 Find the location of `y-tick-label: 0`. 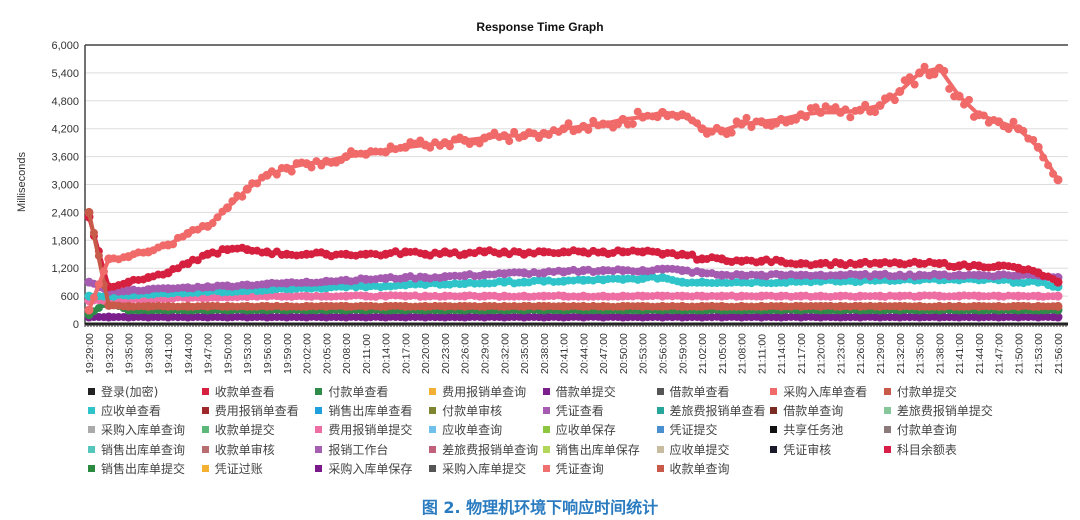

y-tick-label: 0 is located at coordinates (76, 325).